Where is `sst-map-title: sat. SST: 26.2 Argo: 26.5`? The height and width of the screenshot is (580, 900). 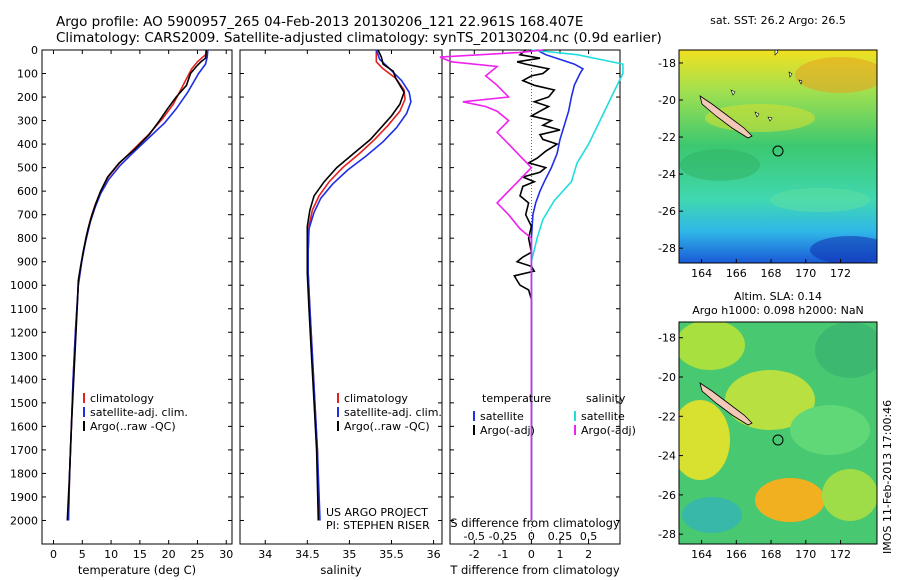 sst-map-title: sat. SST: 26.2 Argo: 26.5 is located at coordinates (778, 20).